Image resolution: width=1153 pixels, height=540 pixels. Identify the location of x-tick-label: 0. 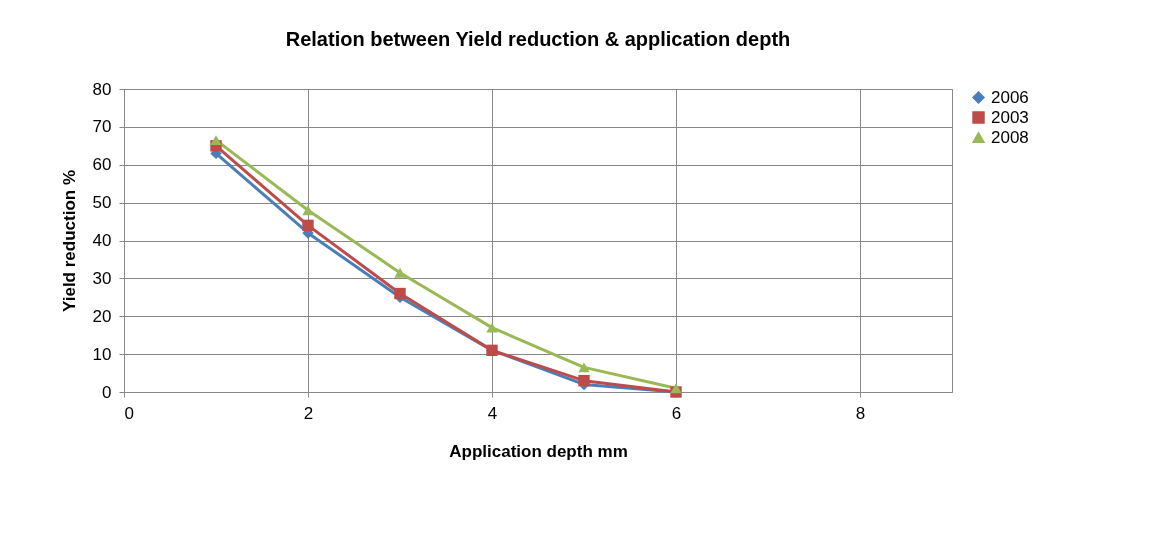
(129, 413).